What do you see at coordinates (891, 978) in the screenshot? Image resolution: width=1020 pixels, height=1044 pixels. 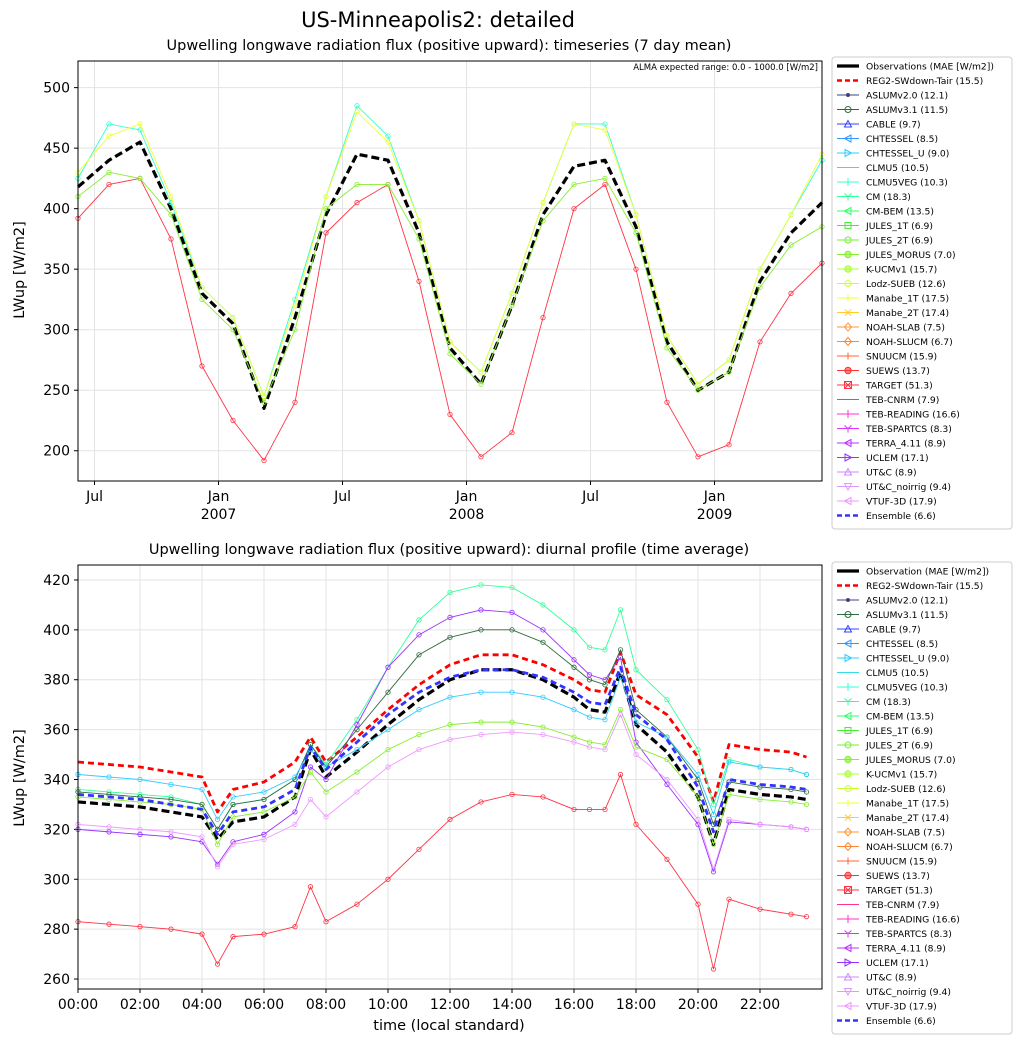 I see `legend-label: UT&C (8.9)` at bounding box center [891, 978].